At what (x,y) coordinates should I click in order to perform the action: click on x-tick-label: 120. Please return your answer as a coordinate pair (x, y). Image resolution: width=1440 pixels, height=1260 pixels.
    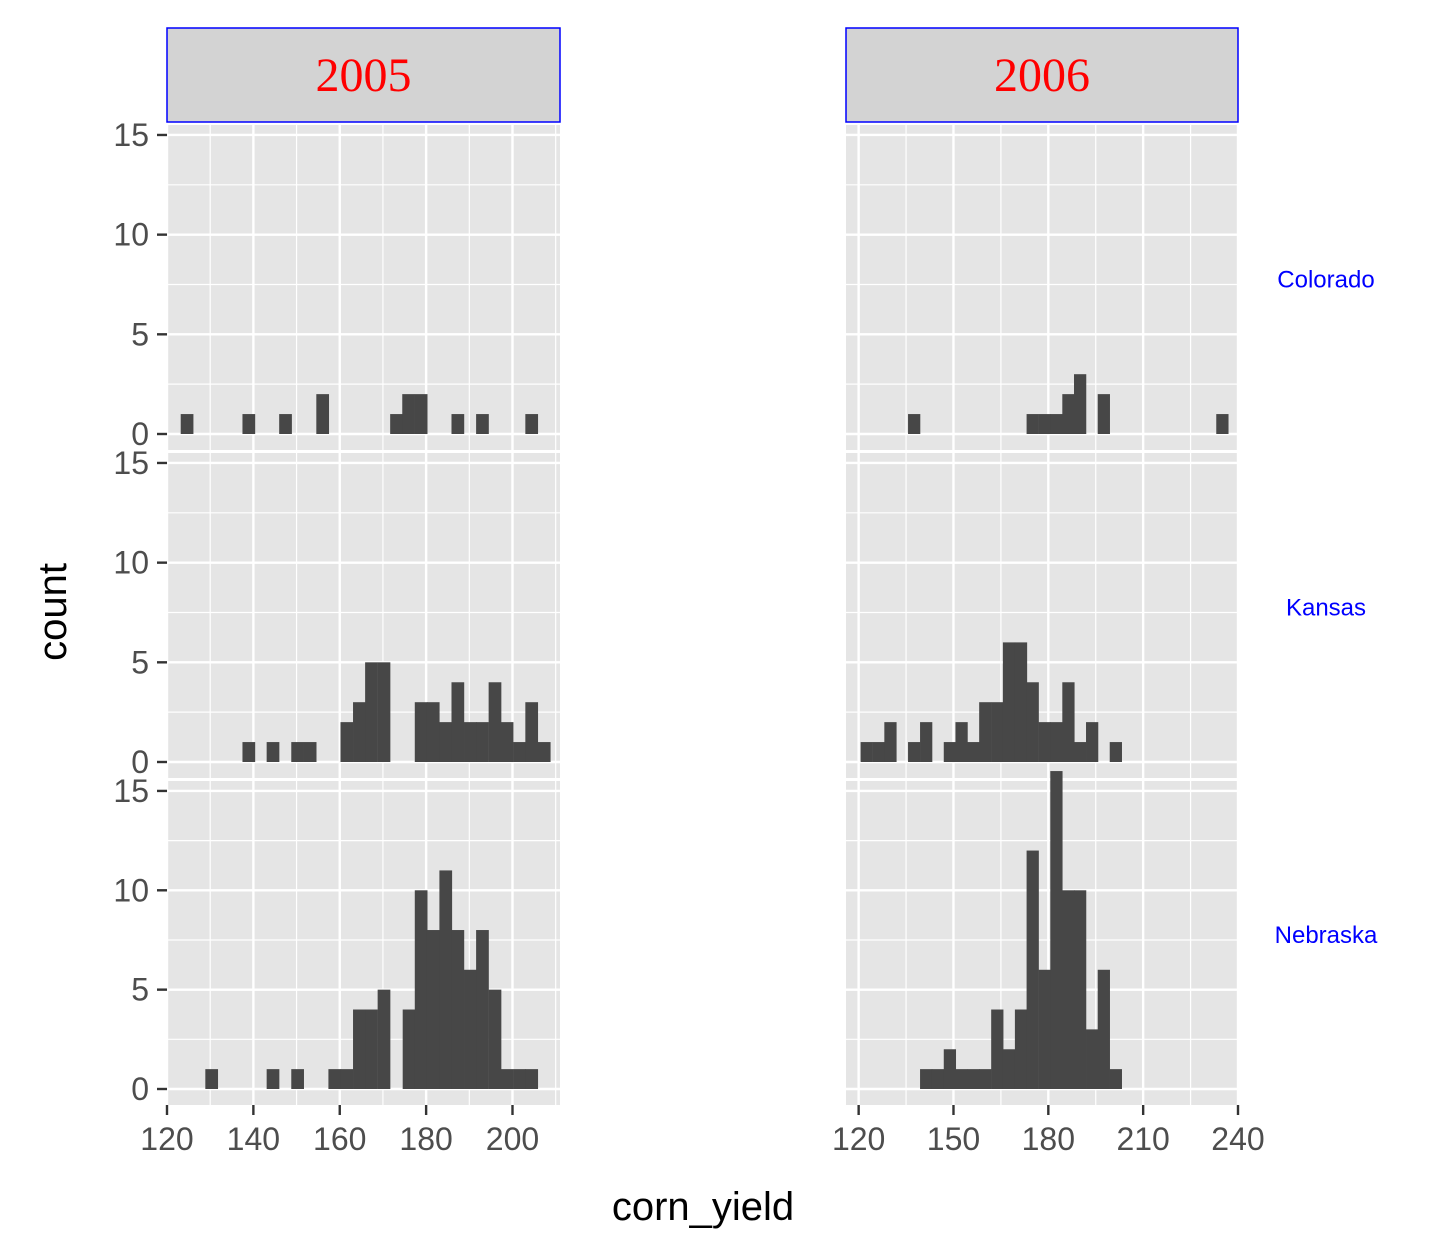
    Looking at the image, I should click on (166, 1139).